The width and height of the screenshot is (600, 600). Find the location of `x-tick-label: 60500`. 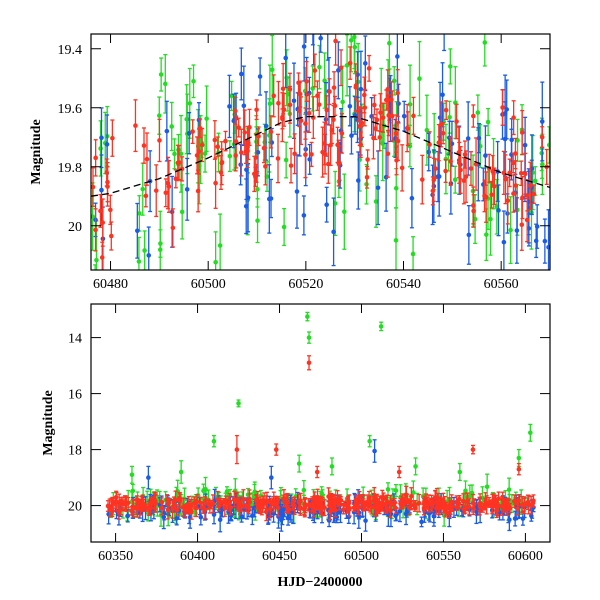

x-tick-label: 60500 is located at coordinates (361, 556).